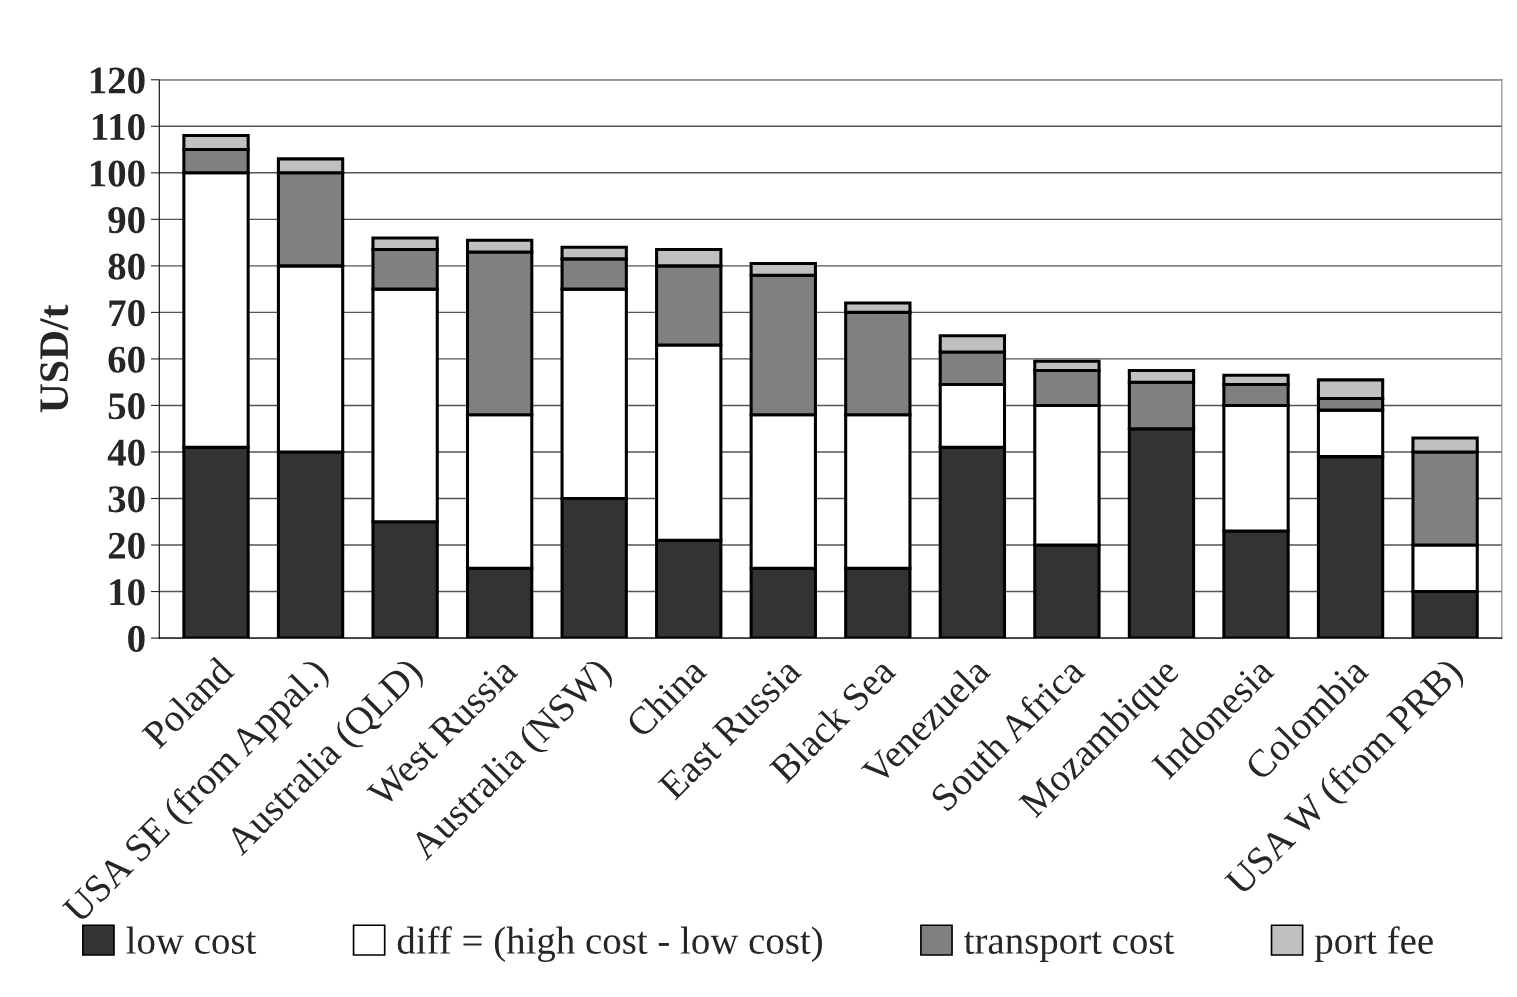 This screenshot has height=997, width=1517. I want to click on y-tick-label: 70, so click(127, 313).